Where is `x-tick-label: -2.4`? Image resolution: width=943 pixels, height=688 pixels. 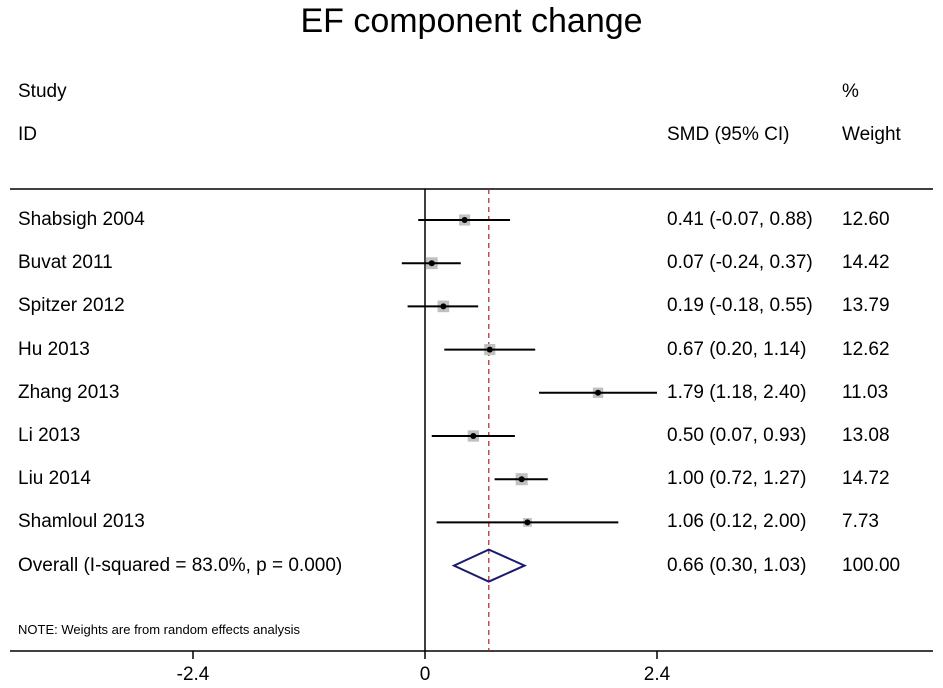 x-tick-label: -2.4 is located at coordinates (193, 674).